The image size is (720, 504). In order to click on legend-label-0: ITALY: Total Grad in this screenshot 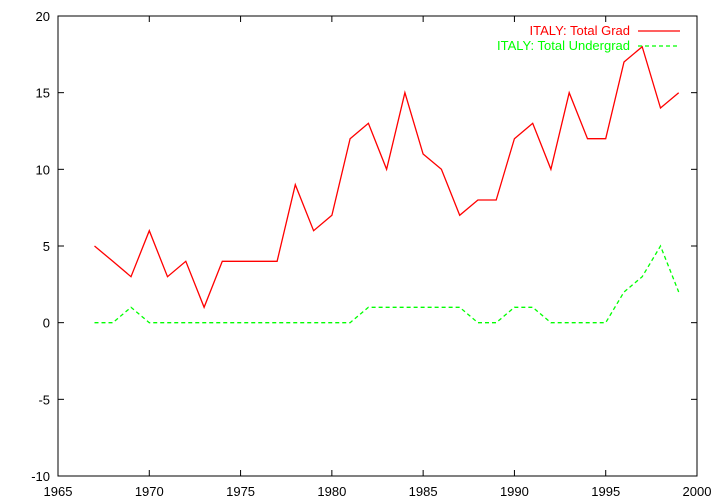, I will do `click(580, 30)`.